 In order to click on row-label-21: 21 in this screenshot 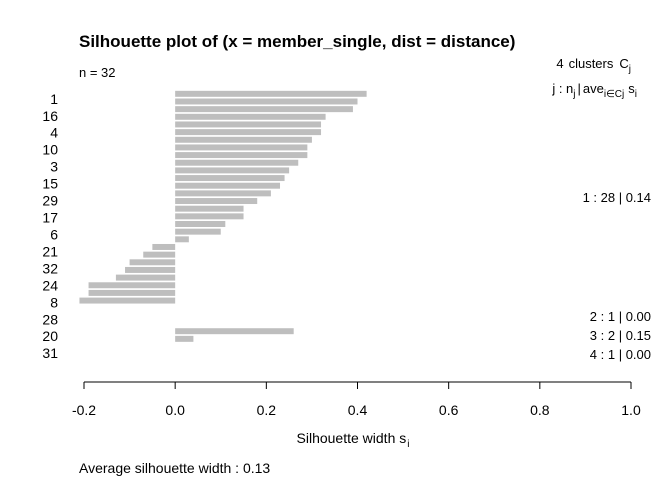, I will do `click(50, 251)`.